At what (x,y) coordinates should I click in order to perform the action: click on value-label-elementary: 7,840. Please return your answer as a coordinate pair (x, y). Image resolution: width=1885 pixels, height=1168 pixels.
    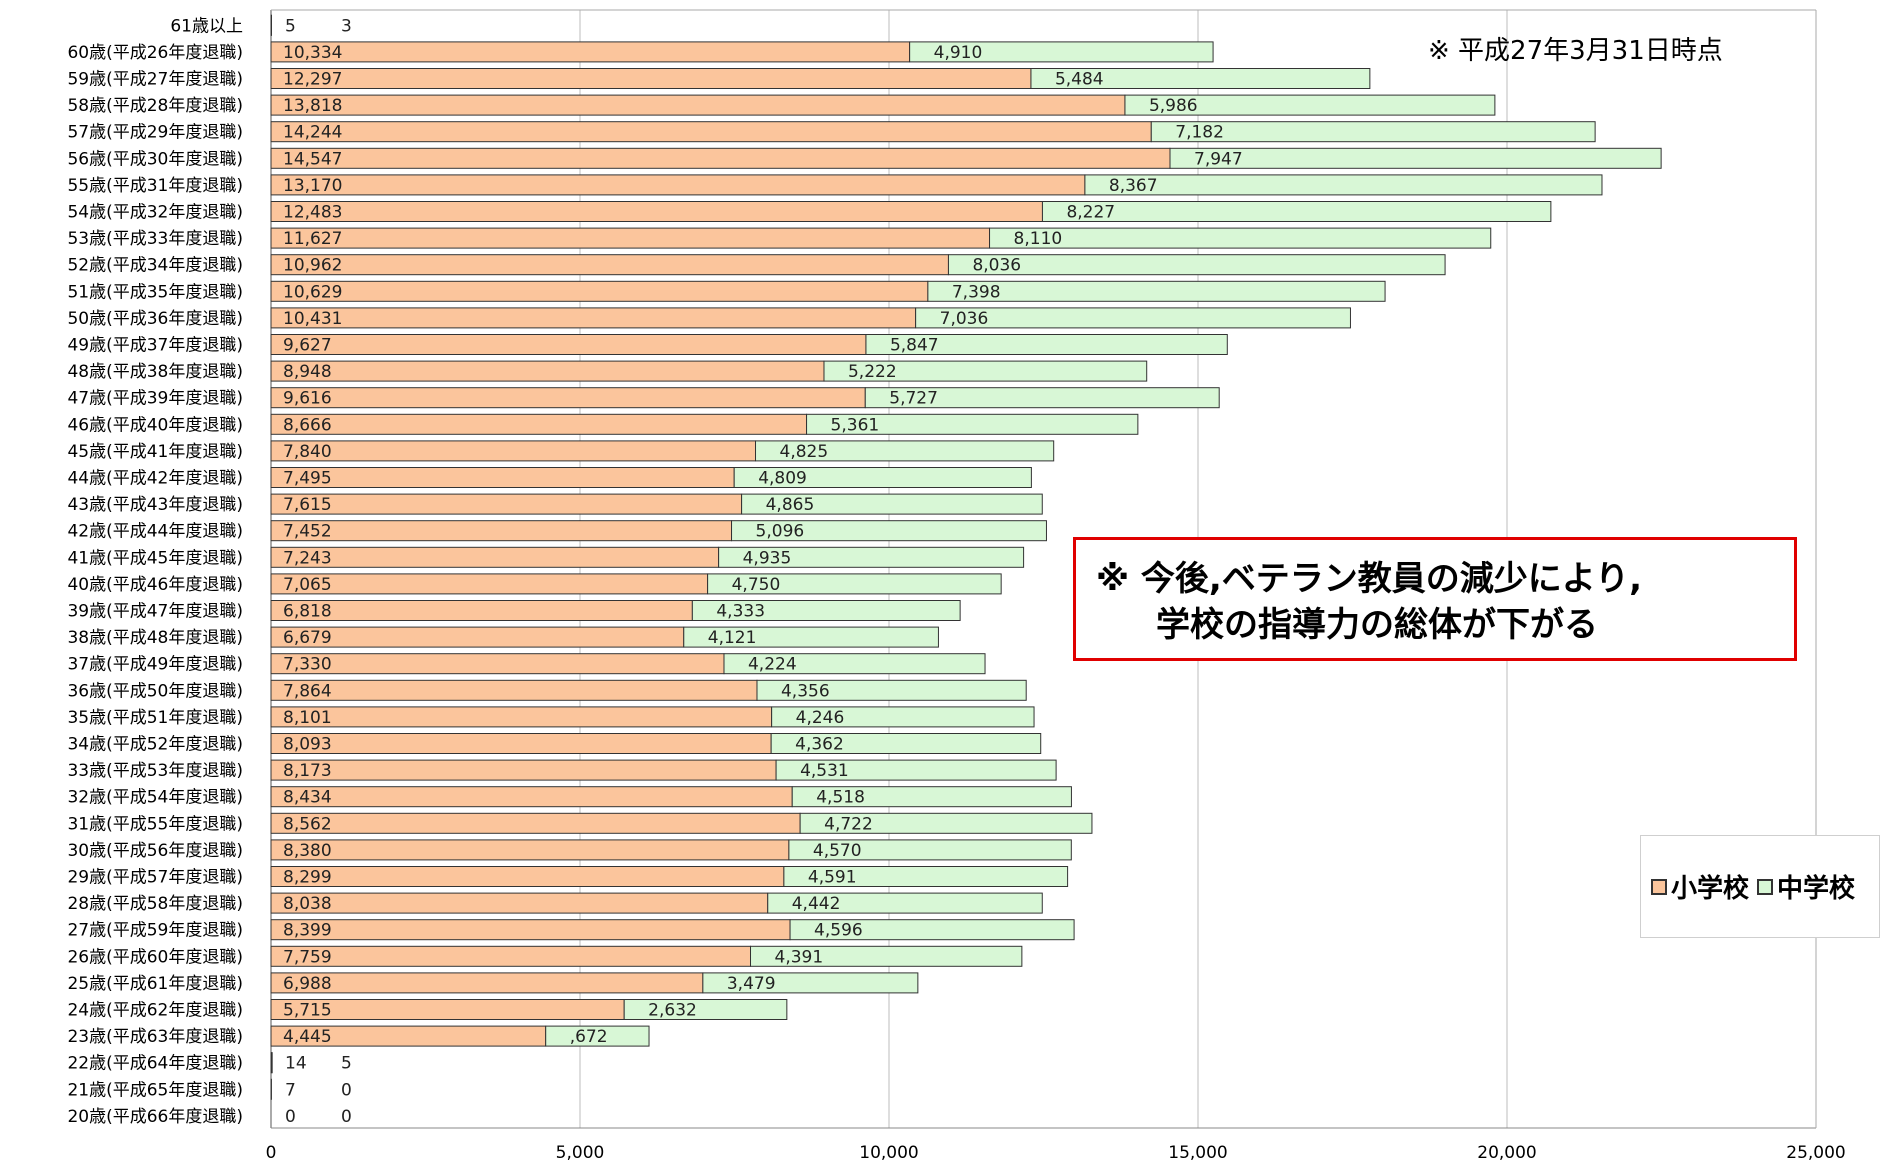
    Looking at the image, I should click on (307, 452).